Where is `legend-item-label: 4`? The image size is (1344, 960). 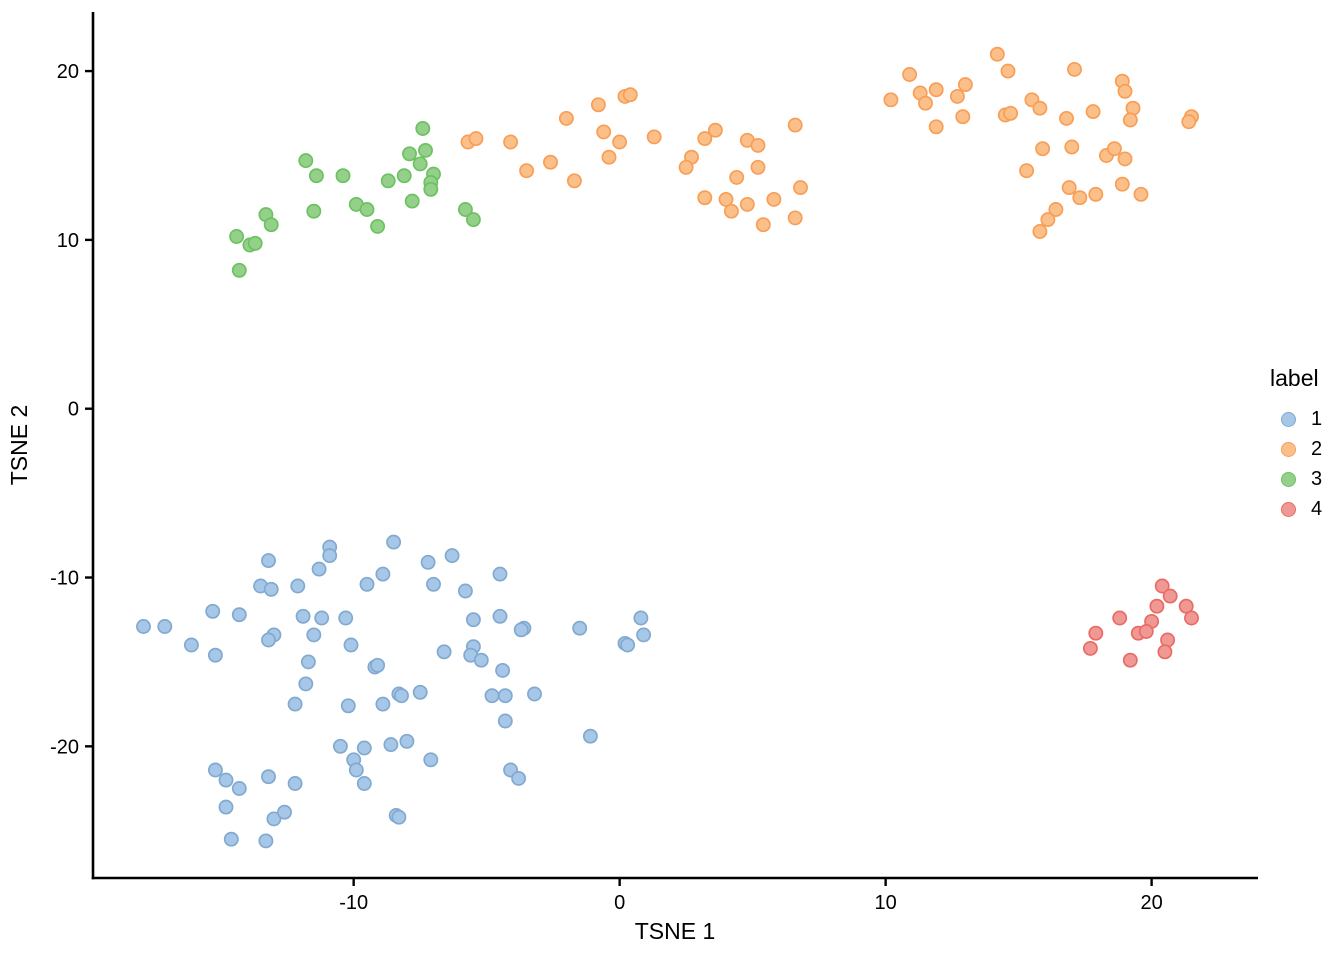 legend-item-label: 4 is located at coordinates (1317, 508).